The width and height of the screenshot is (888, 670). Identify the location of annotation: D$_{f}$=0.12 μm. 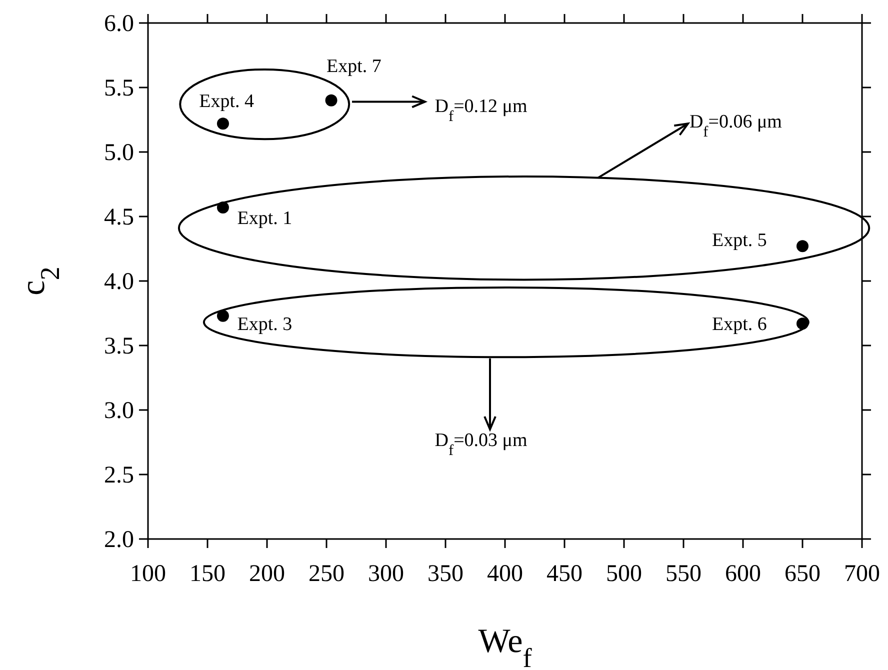
(481, 110).